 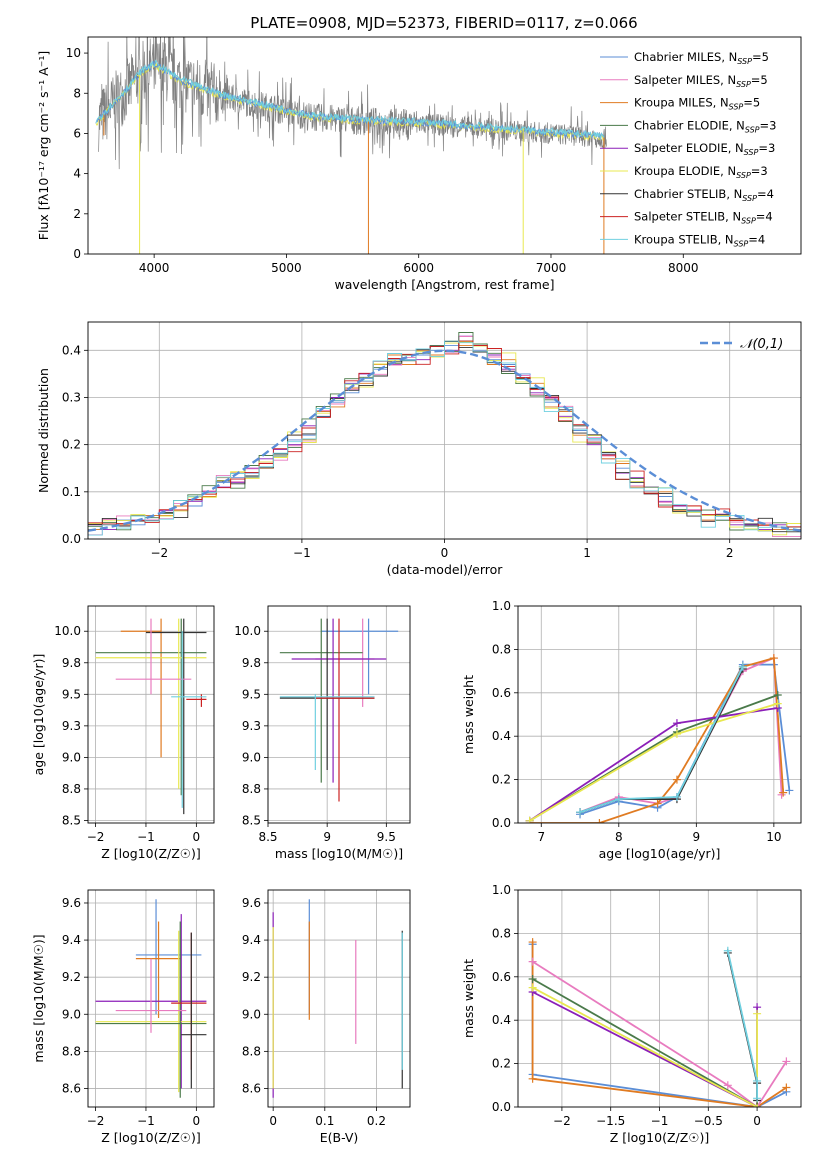 I want to click on x-axis-label: (data-model)/error, so click(x=445, y=569).